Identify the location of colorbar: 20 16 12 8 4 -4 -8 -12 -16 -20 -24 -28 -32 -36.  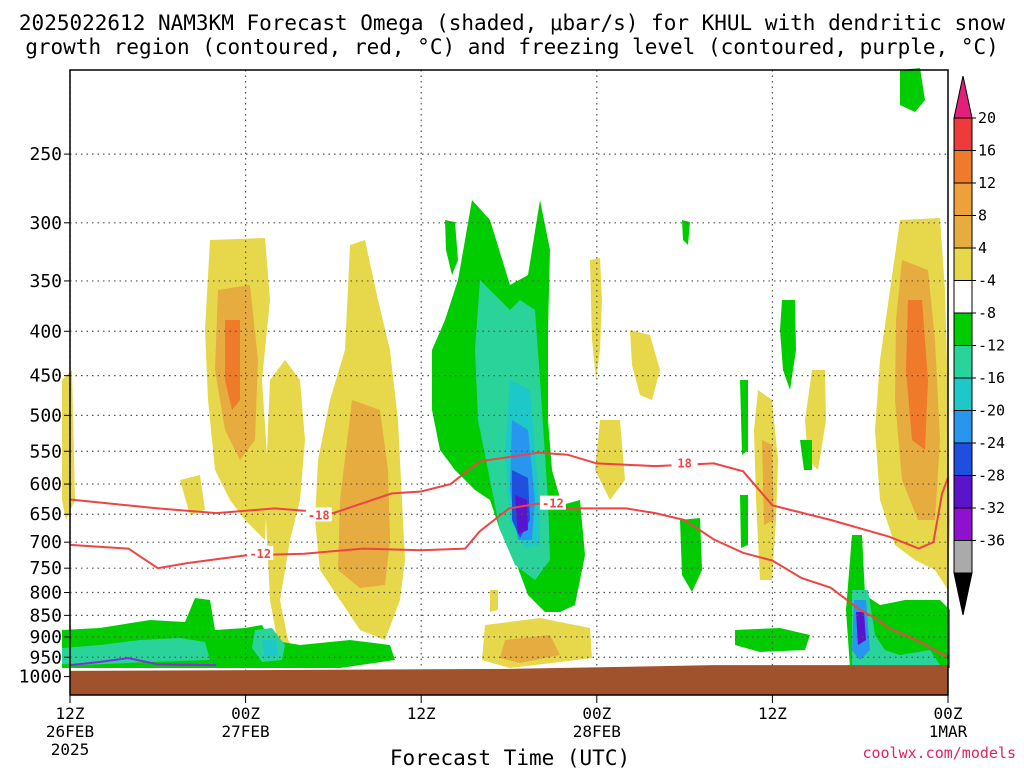
(979, 345).